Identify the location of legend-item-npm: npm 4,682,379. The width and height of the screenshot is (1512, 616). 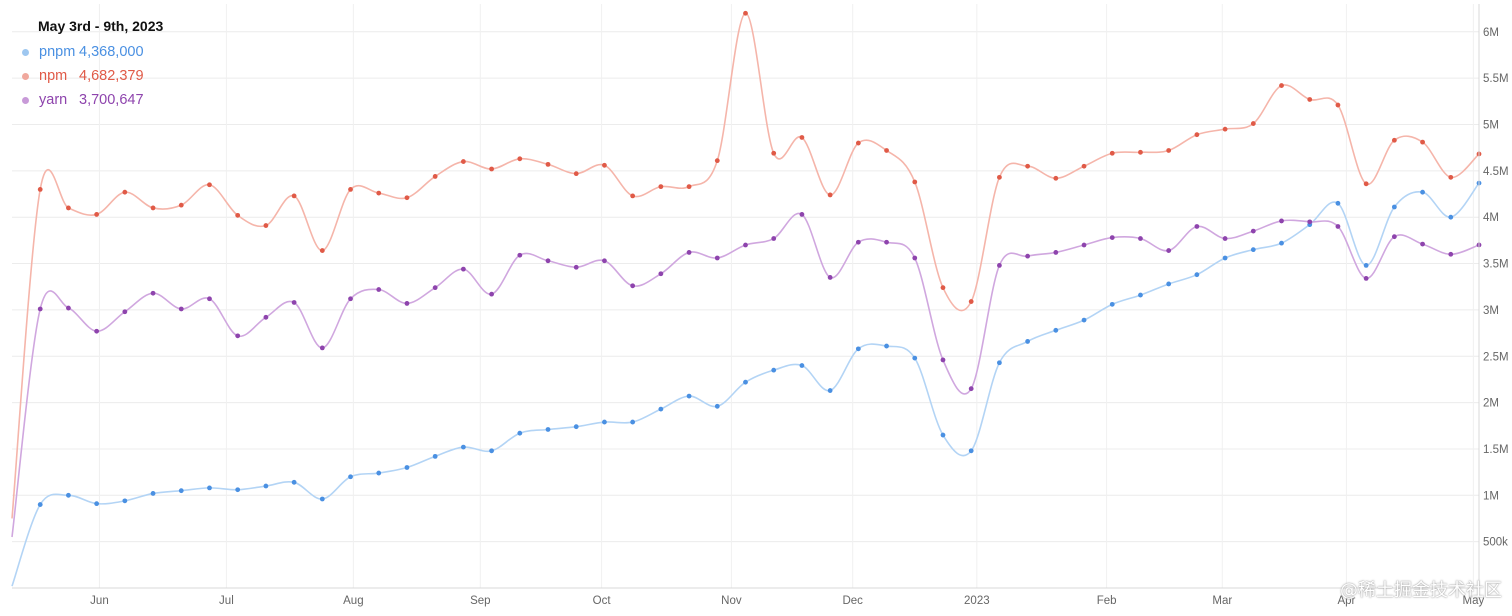
(92, 76).